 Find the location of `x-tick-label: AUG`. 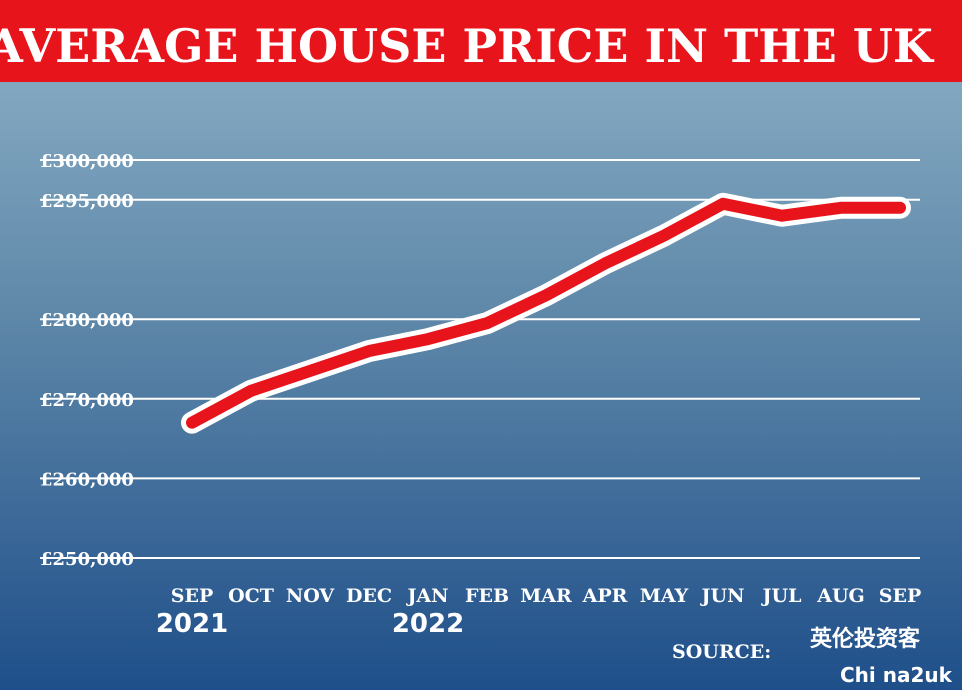

x-tick-label: AUG is located at coordinates (840, 596).